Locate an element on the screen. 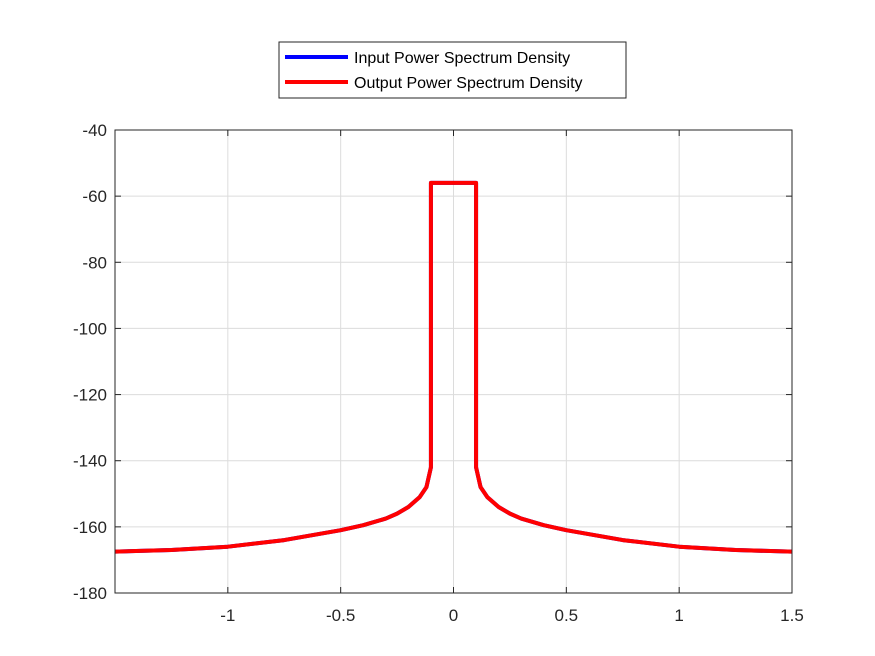 The image size is (875, 656). x-tick-label: -1 is located at coordinates (227, 615).